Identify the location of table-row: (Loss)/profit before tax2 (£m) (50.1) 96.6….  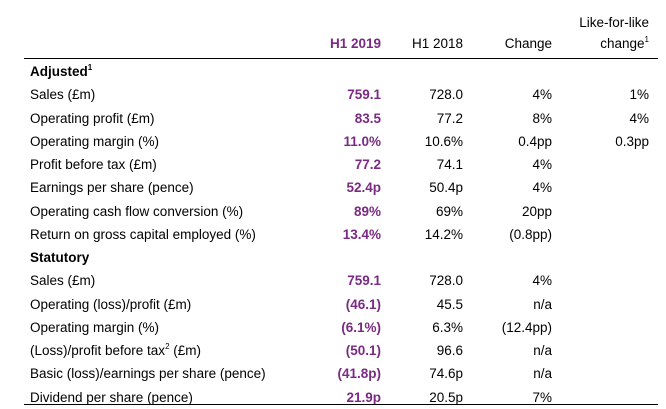
(341, 350).